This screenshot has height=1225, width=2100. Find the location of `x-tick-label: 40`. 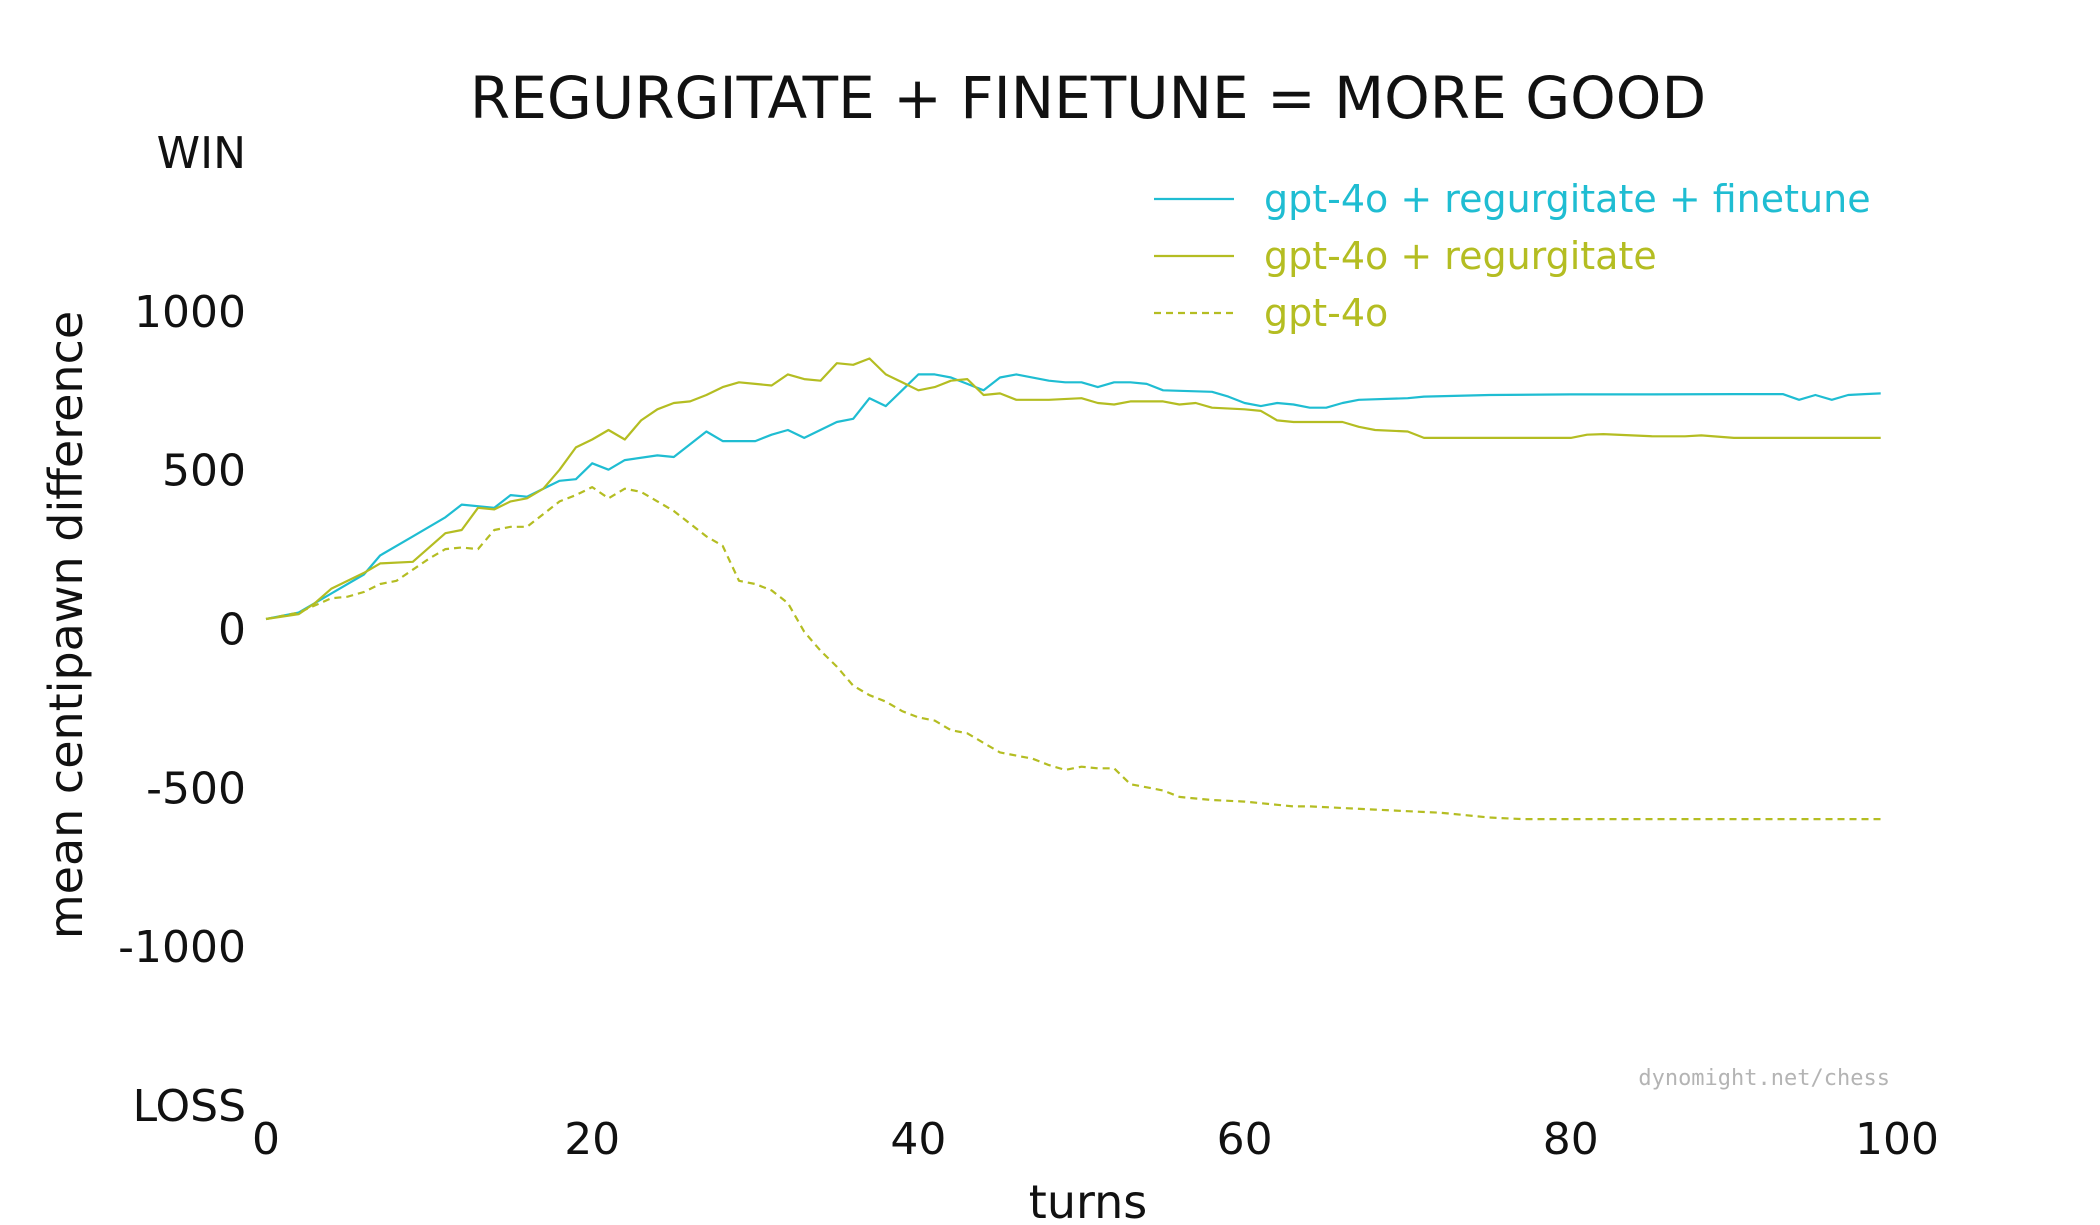

x-tick-label: 40 is located at coordinates (918, 1139).